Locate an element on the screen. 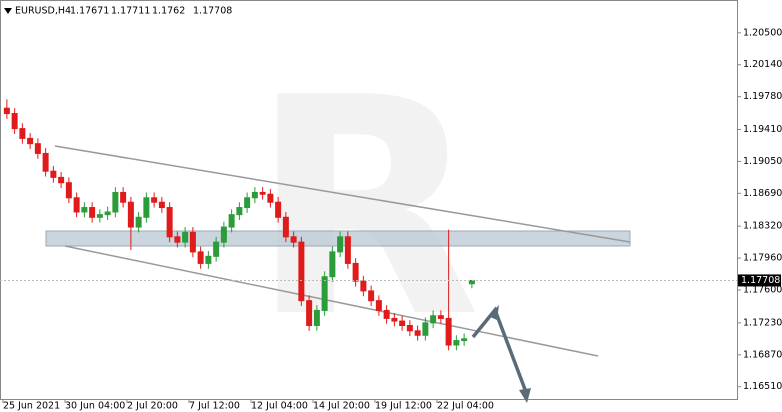 The image size is (782, 412). menu-triangle is located at coordinates (8, 11).